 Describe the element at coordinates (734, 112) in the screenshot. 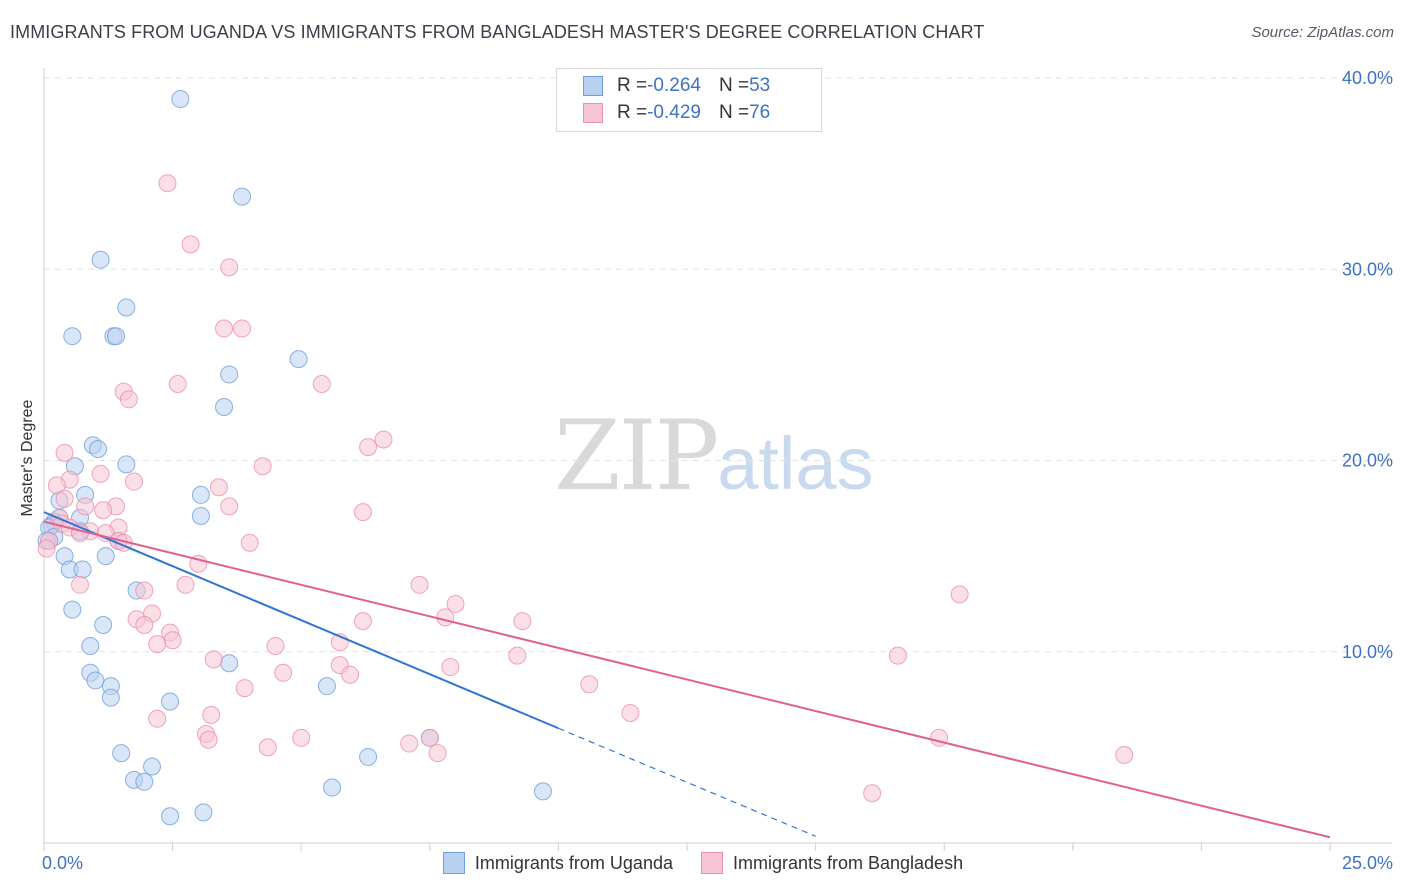

I see `legend-n-label-bangladesh: N =` at that location.